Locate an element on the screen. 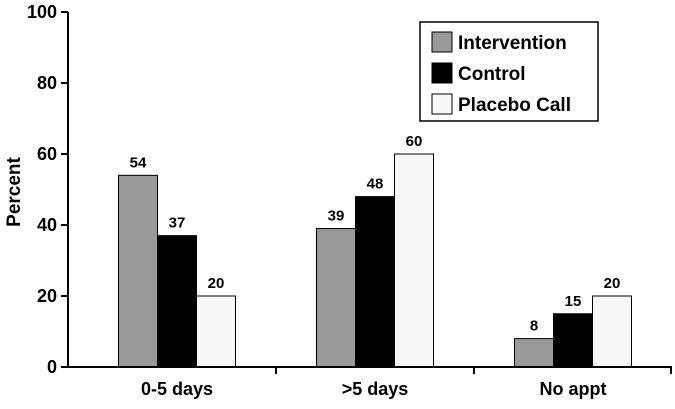 Image resolution: width=675 pixels, height=409 pixels. data-label: 39 is located at coordinates (336, 216).